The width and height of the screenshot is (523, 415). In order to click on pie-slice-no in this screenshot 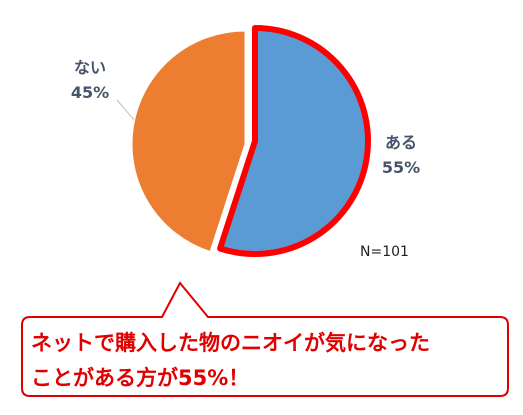, I will do `click(188, 141)`.